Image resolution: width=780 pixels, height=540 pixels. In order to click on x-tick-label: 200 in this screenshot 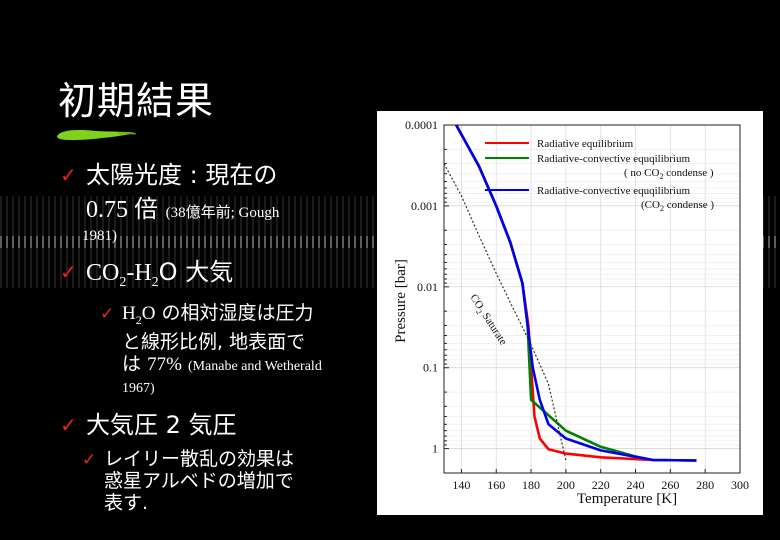, I will do `click(566, 485)`.